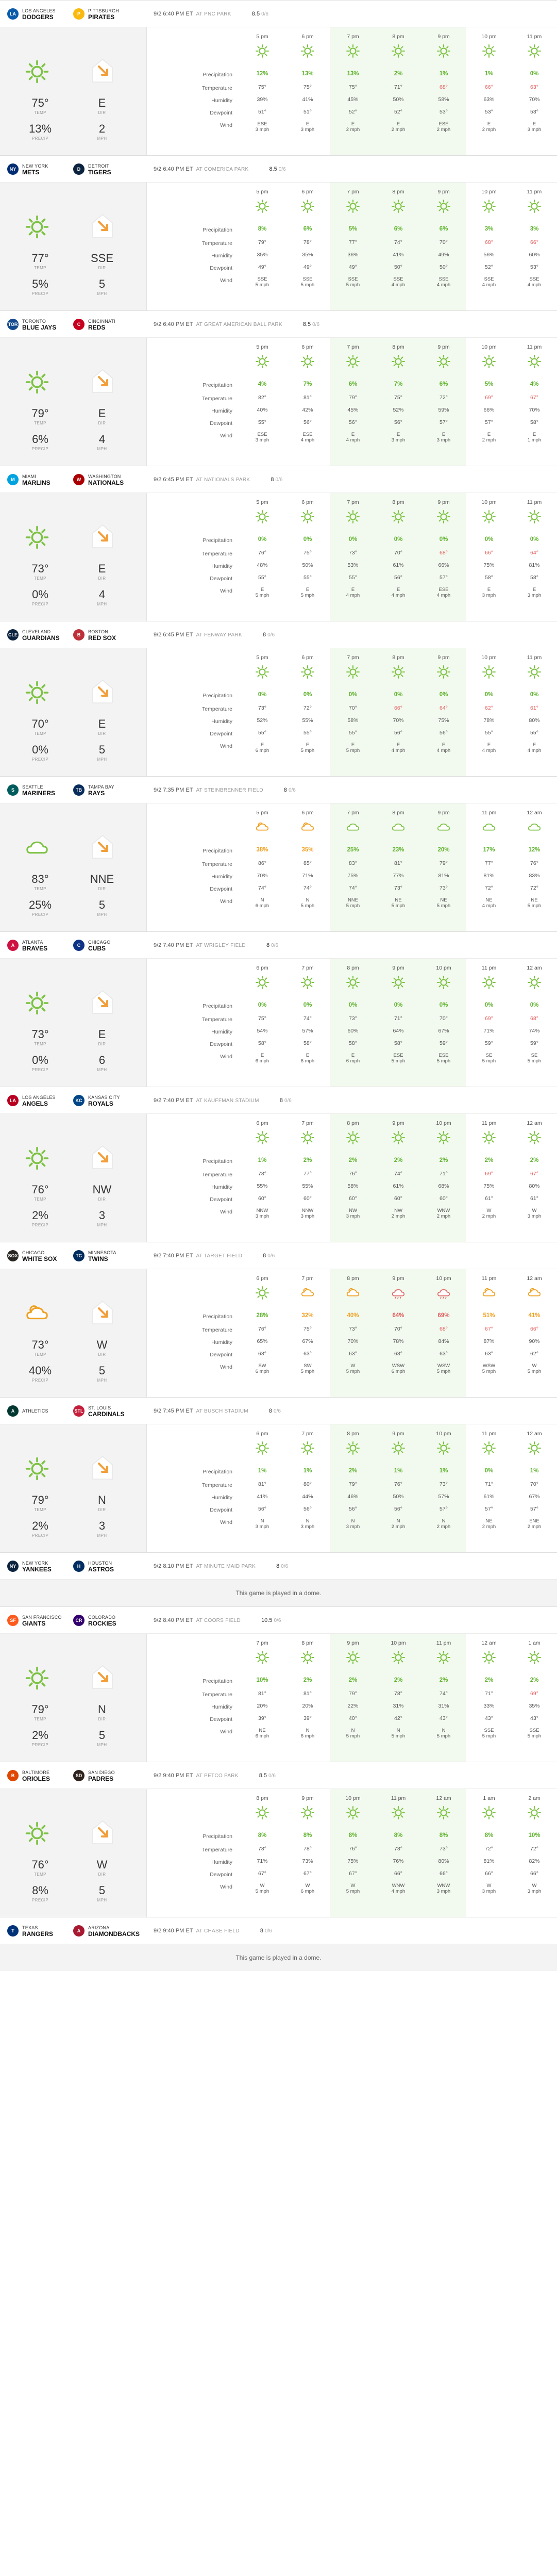  Describe the element at coordinates (353, 867) in the screenshot. I see `hour-column: 7 pm 25% 83° 75% 74° NNE 5 mph` at that location.